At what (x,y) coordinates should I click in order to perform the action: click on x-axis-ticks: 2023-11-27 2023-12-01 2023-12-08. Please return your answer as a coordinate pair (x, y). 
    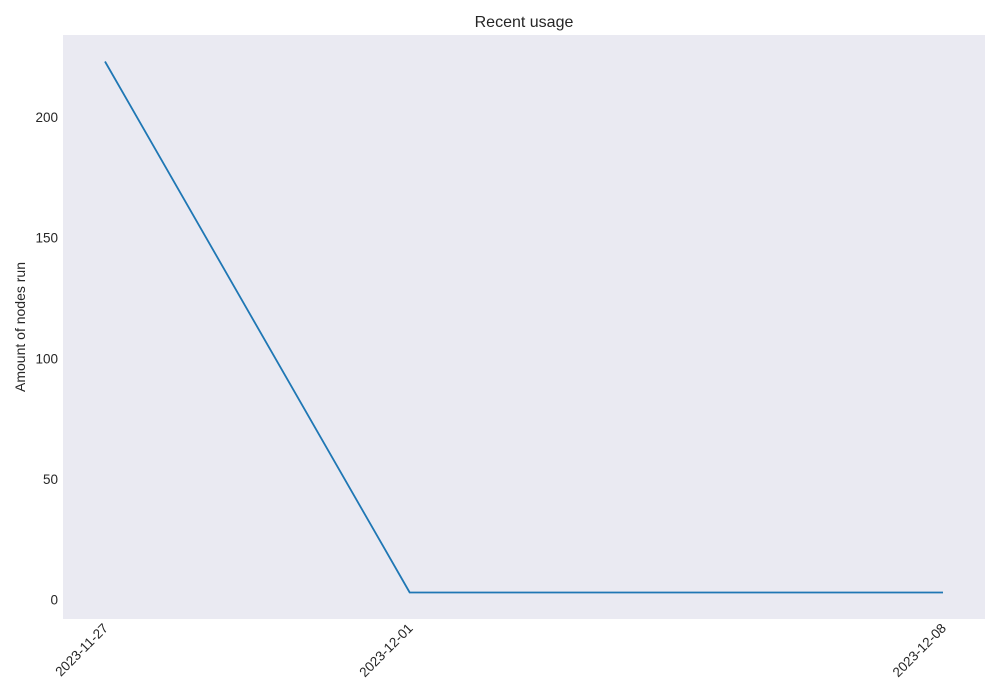
    Looking at the image, I should click on (500, 650).